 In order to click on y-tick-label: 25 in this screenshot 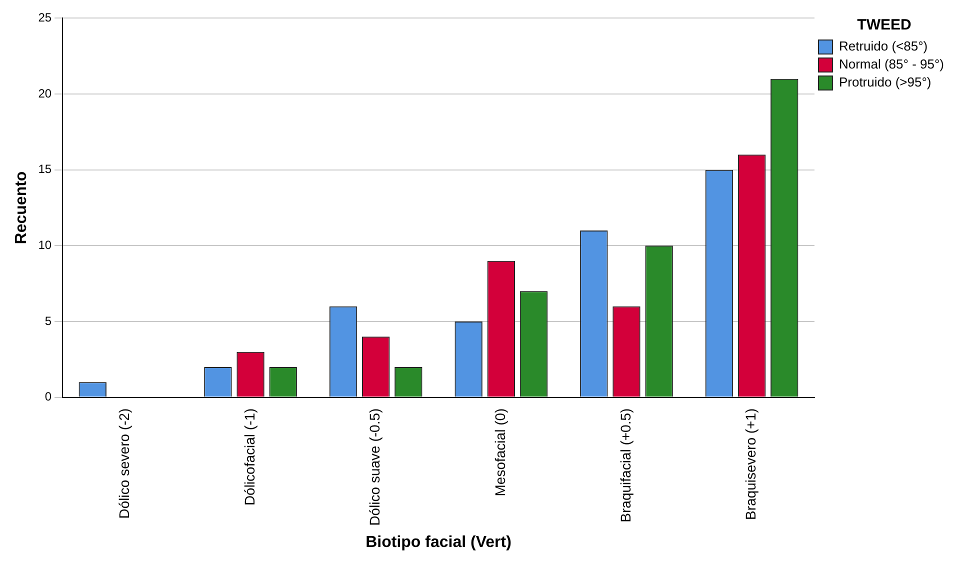, I will do `click(45, 17)`.